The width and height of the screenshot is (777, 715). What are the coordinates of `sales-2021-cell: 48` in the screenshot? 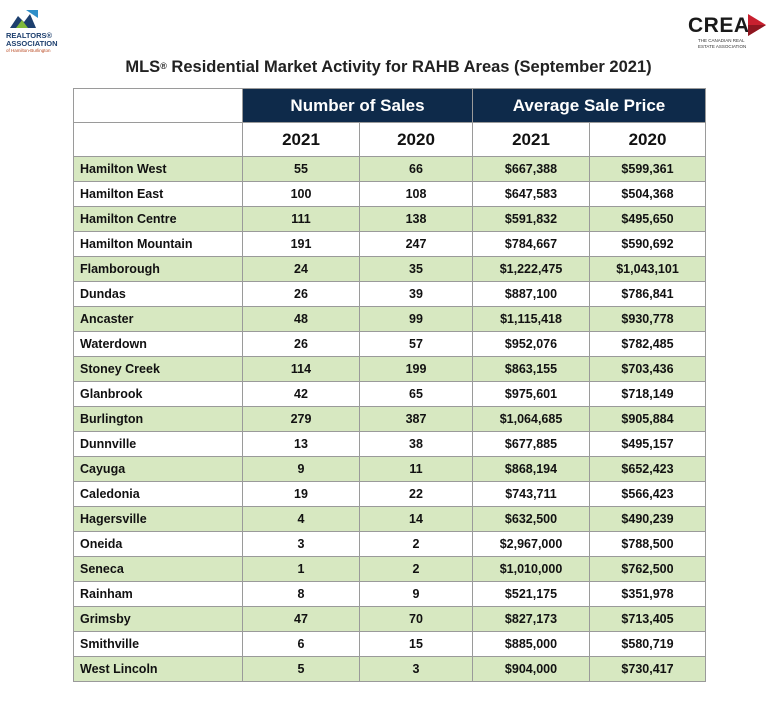 It's located at (301, 319).